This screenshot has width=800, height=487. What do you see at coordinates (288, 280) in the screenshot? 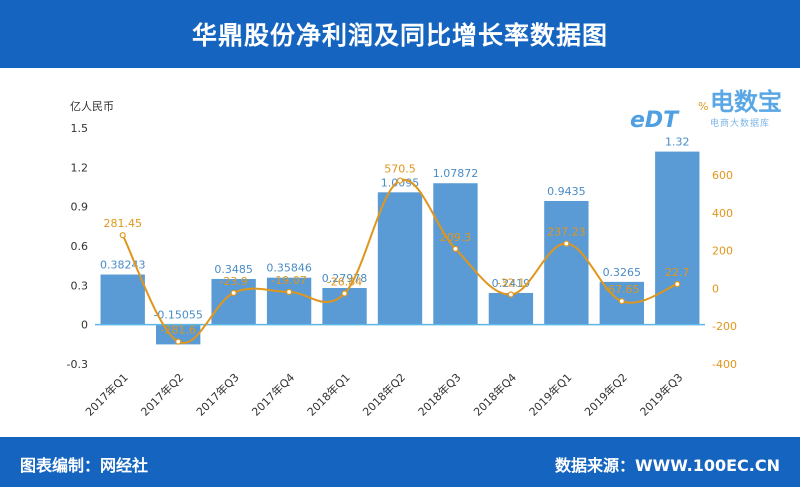
I see `line-label: -19.07` at bounding box center [288, 280].